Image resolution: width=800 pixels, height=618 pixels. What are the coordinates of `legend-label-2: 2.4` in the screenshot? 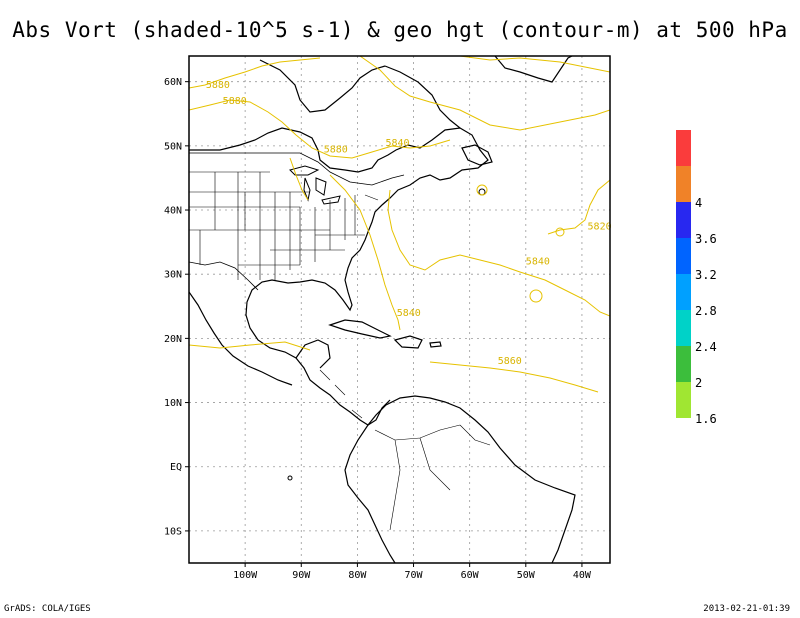 It's located at (706, 347).